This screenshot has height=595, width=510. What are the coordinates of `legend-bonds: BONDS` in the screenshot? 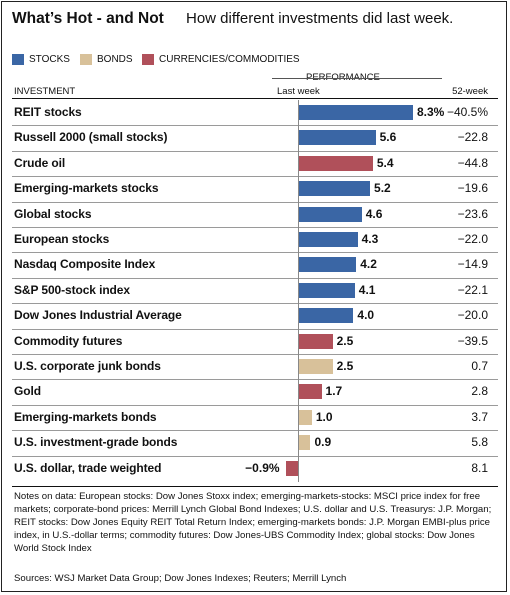 It's located at (106, 59).